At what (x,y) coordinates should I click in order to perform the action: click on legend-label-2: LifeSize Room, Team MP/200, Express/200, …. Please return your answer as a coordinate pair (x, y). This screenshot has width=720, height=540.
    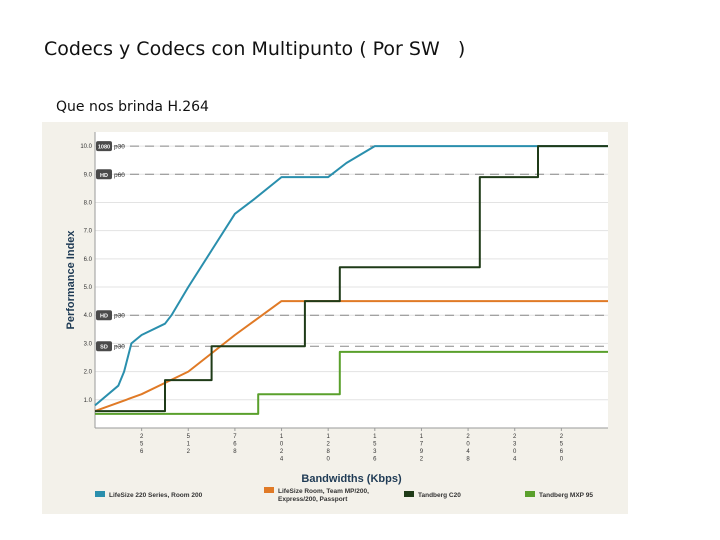
    Looking at the image, I should click on (323, 495).